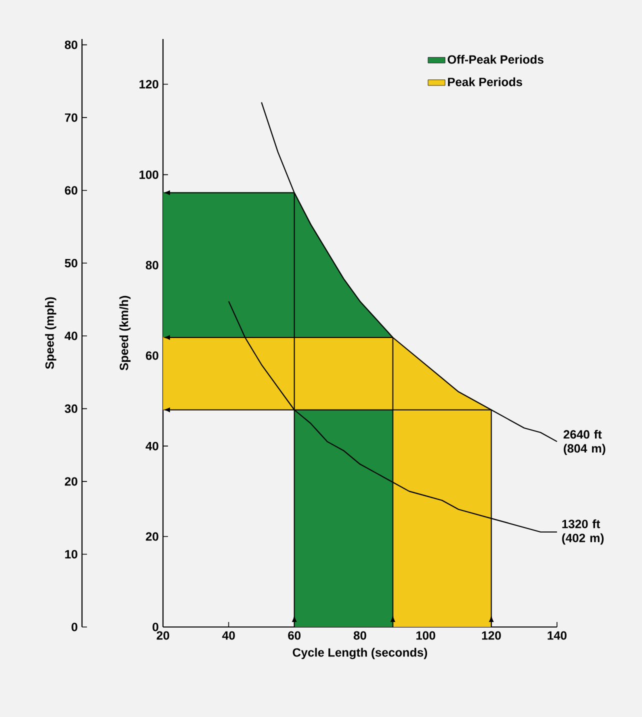  Describe the element at coordinates (71, 481) in the screenshot. I see `y2-tick-label: 20` at that location.